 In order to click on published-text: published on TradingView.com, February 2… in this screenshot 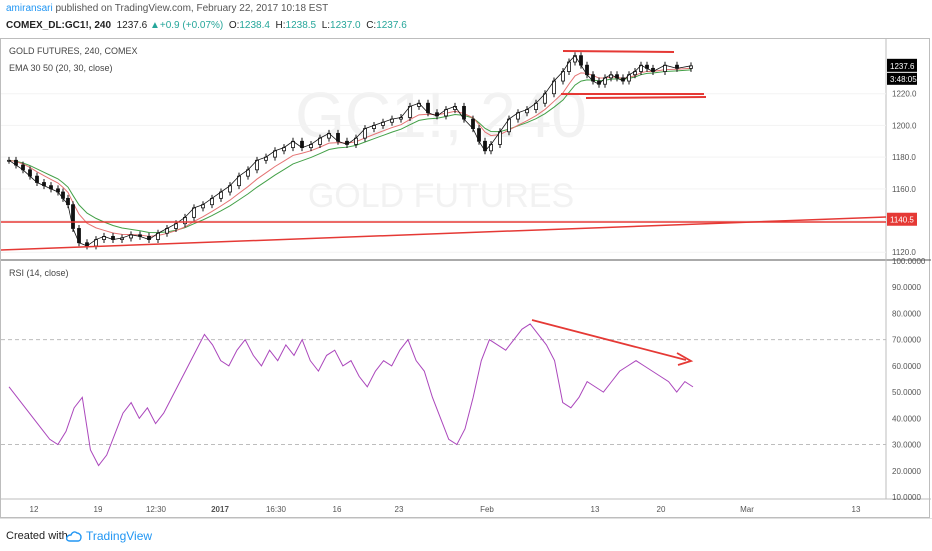, I will do `click(192, 8)`.